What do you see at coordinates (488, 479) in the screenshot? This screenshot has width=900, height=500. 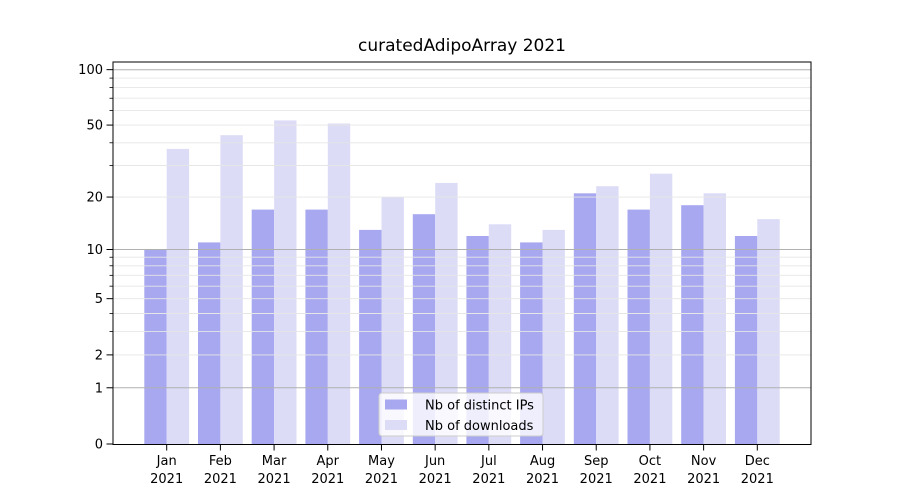 I see `xtick-label-year-jul: 2021` at bounding box center [488, 479].